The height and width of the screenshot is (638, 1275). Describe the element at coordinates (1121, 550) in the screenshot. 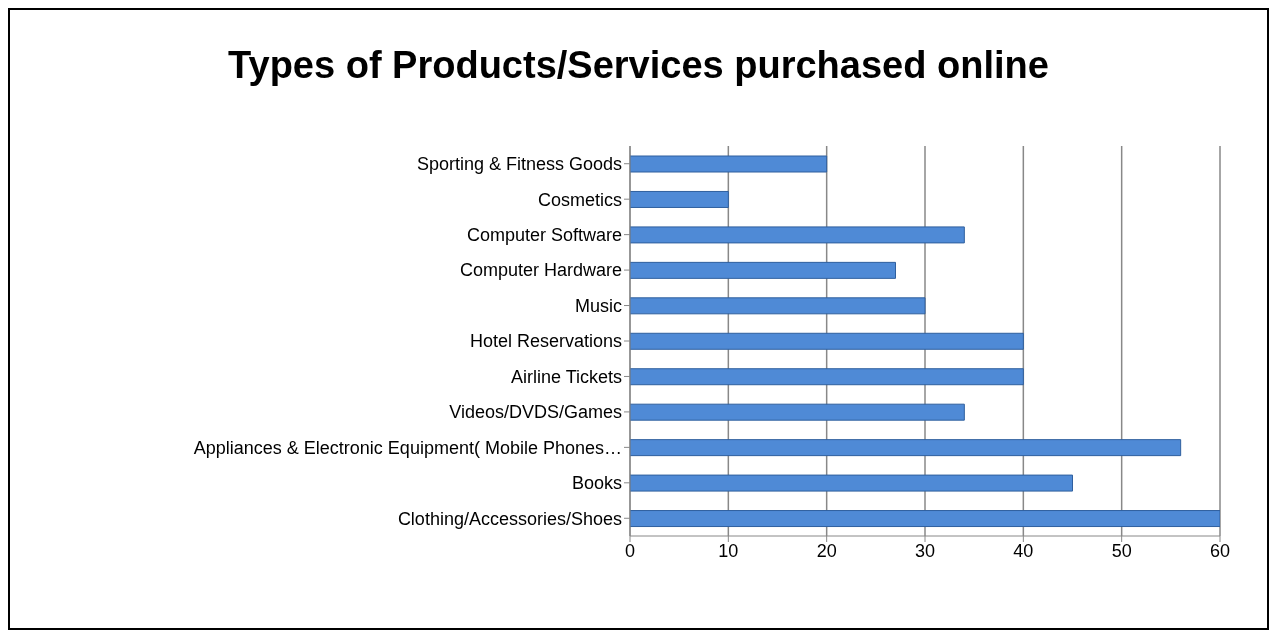

I see `x-tick-label: 50` at that location.